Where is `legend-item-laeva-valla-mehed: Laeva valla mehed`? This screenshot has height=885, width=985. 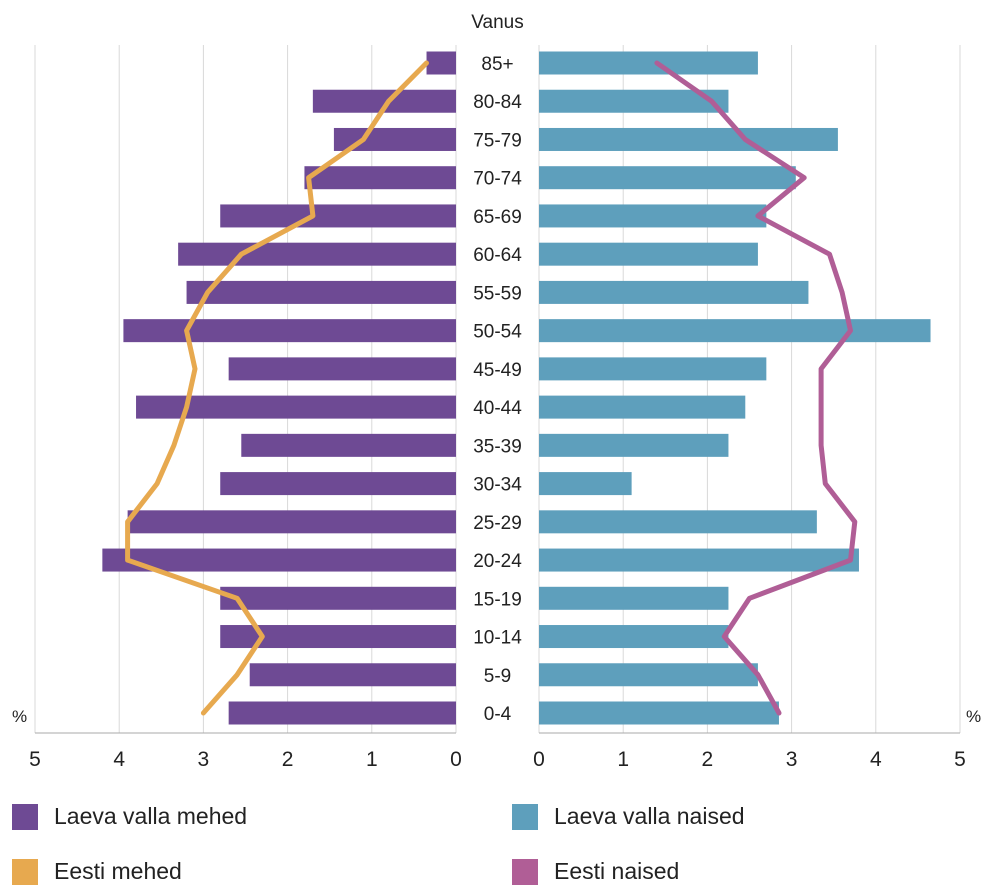
legend-item-laeva-valla-mehed: Laeva valla mehed is located at coordinates (129, 816).